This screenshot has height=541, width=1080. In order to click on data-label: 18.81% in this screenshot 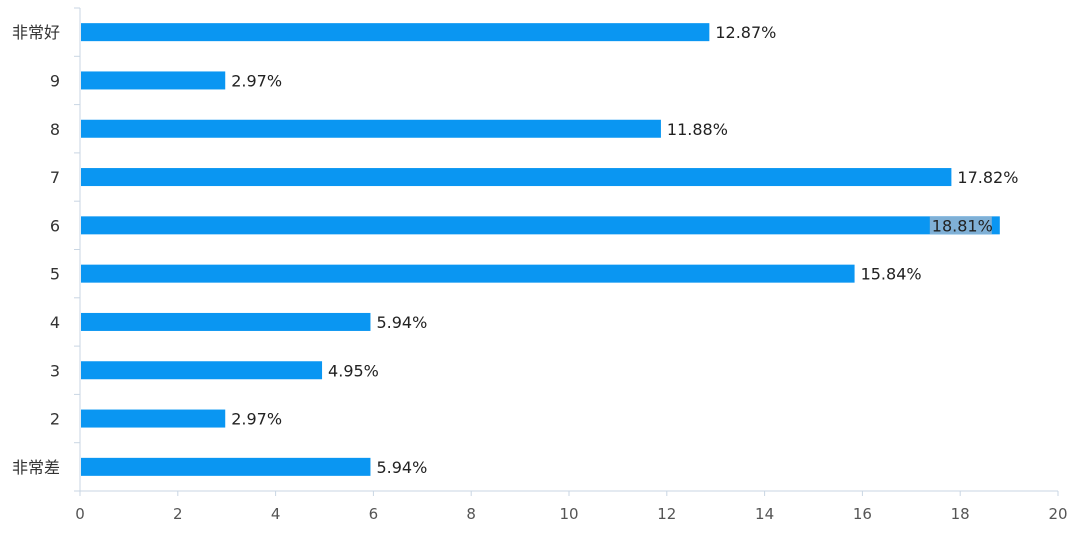, I will do `click(962, 225)`.